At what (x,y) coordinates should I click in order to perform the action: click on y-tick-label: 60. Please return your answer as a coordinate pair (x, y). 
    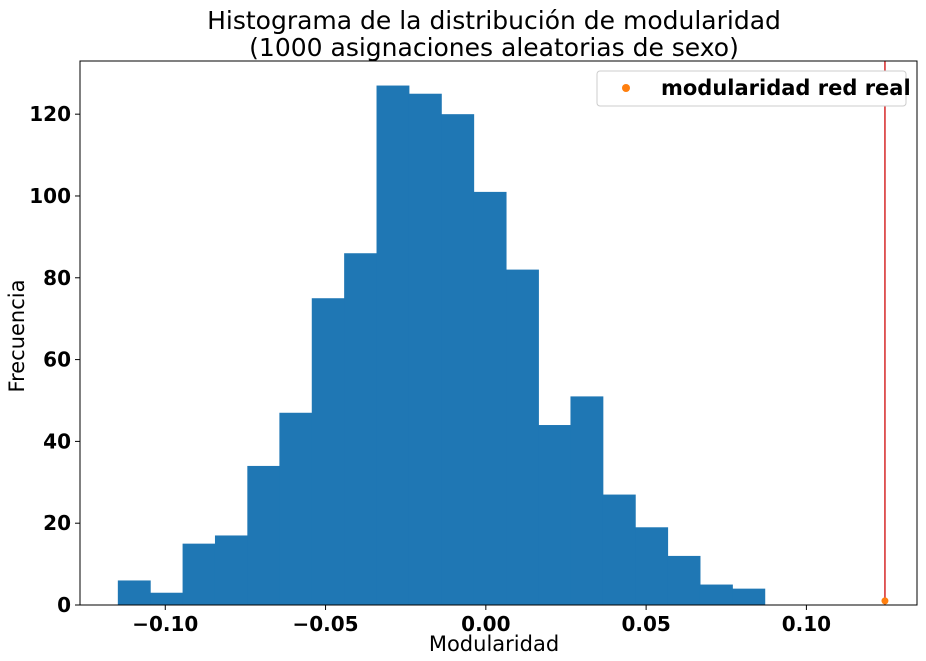
    Looking at the image, I should click on (57, 360).